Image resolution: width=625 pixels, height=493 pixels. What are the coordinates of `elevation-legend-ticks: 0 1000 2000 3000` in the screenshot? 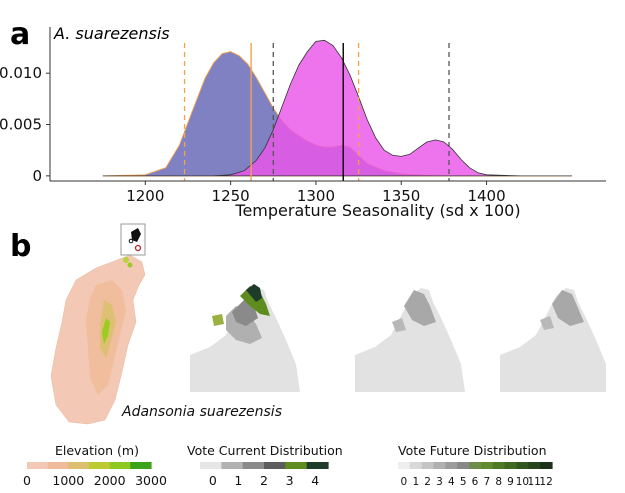 It's located at (95, 480).